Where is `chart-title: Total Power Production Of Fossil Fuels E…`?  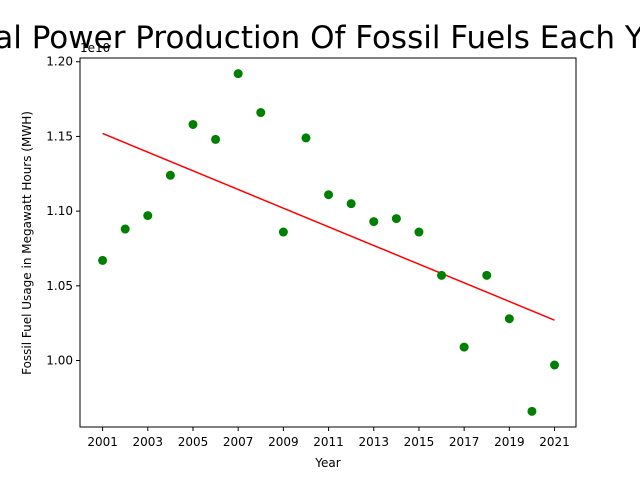 chart-title: Total Power Production Of Fossil Fuels E… is located at coordinates (320, 38).